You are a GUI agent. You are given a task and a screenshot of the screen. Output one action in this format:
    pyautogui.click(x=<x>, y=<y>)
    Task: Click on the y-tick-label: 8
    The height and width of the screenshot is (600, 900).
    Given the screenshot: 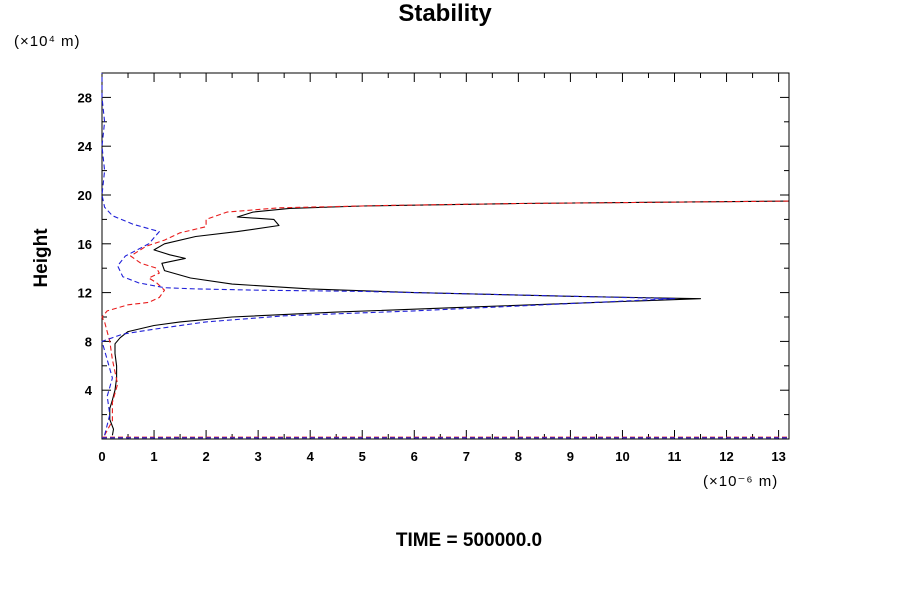 What is the action you would take?
    pyautogui.click(x=88, y=341)
    